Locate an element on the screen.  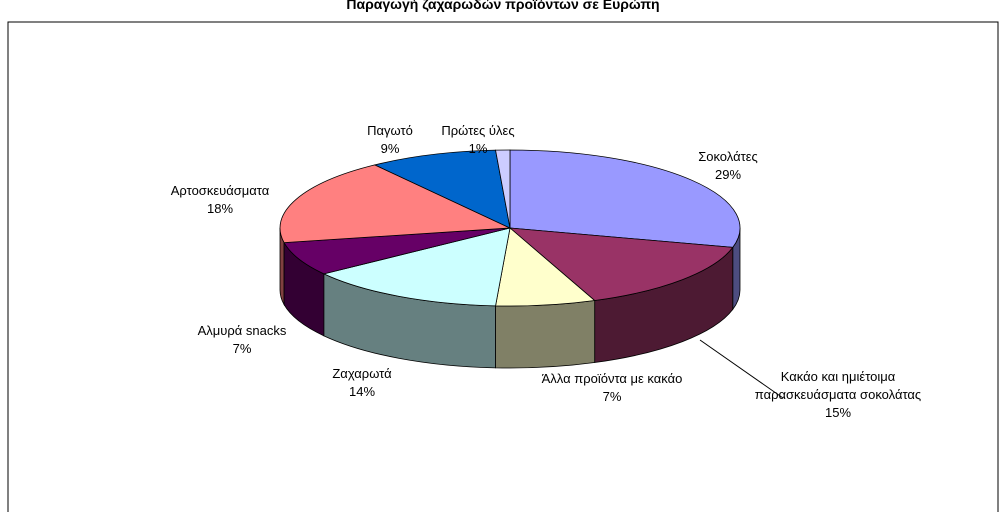
pie-tops is located at coordinates (510, 228).